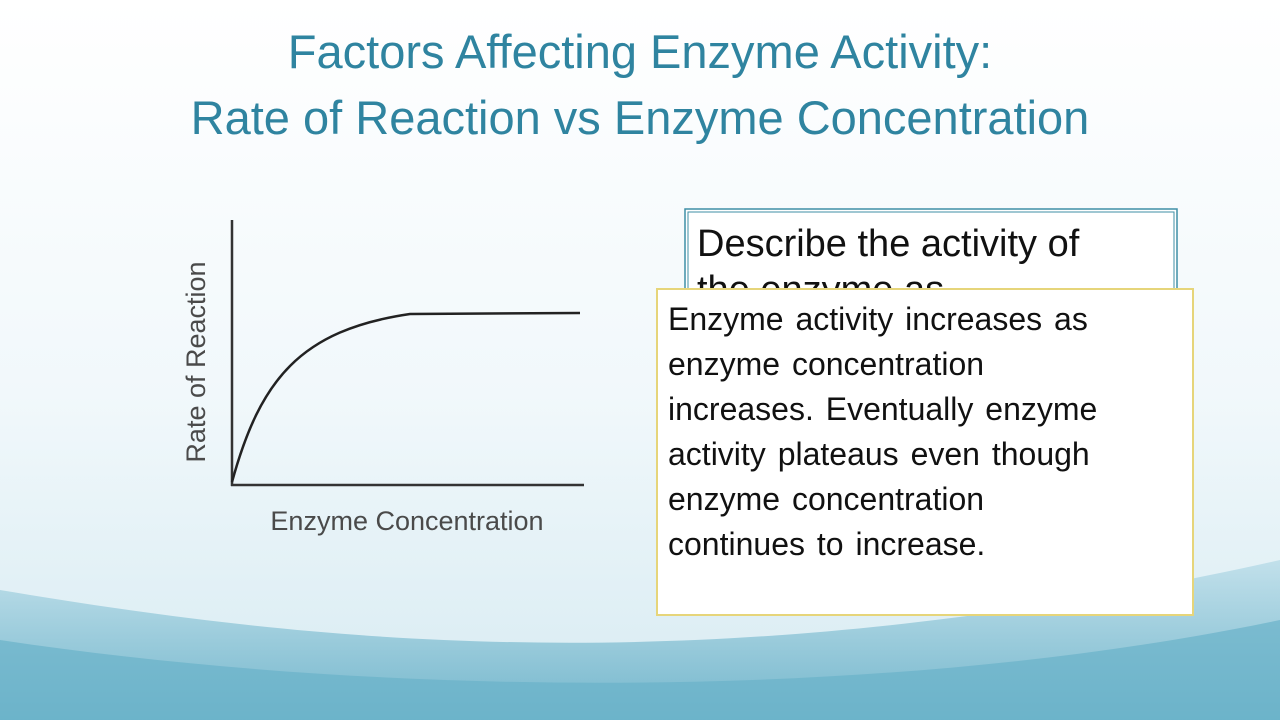 This screenshot has height=720, width=1280. Describe the element at coordinates (640, 670) in the screenshot. I see `wave` at that location.